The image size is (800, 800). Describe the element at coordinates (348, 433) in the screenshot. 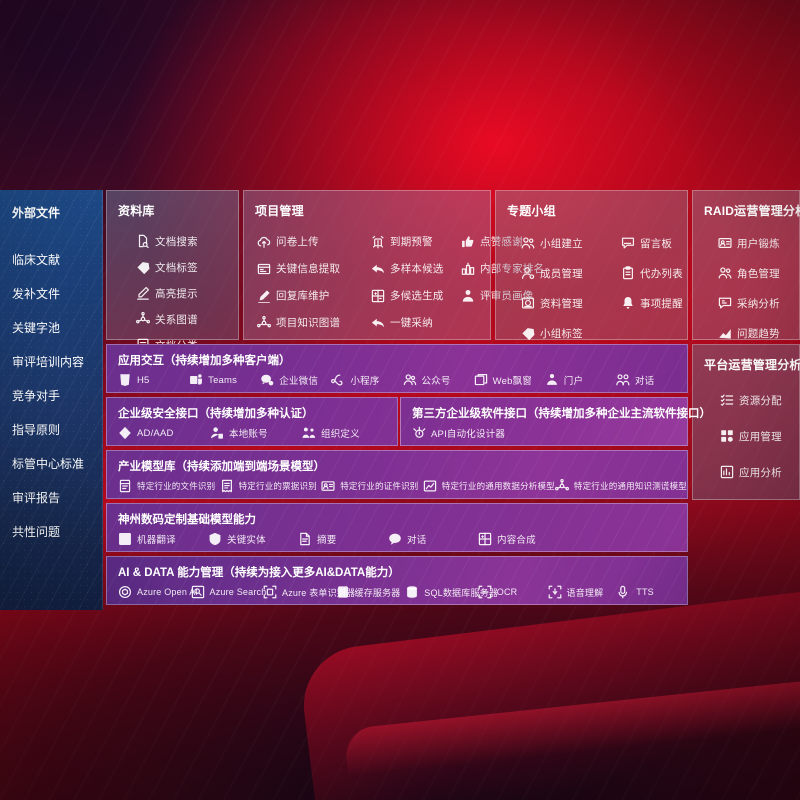

I see `item-org-definition: 组织定义` at that location.